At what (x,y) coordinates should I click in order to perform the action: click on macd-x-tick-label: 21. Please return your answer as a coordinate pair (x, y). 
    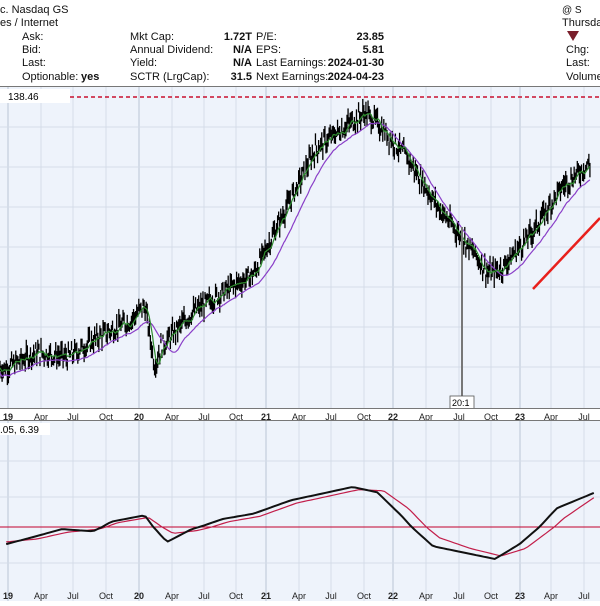
    Looking at the image, I should click on (266, 596).